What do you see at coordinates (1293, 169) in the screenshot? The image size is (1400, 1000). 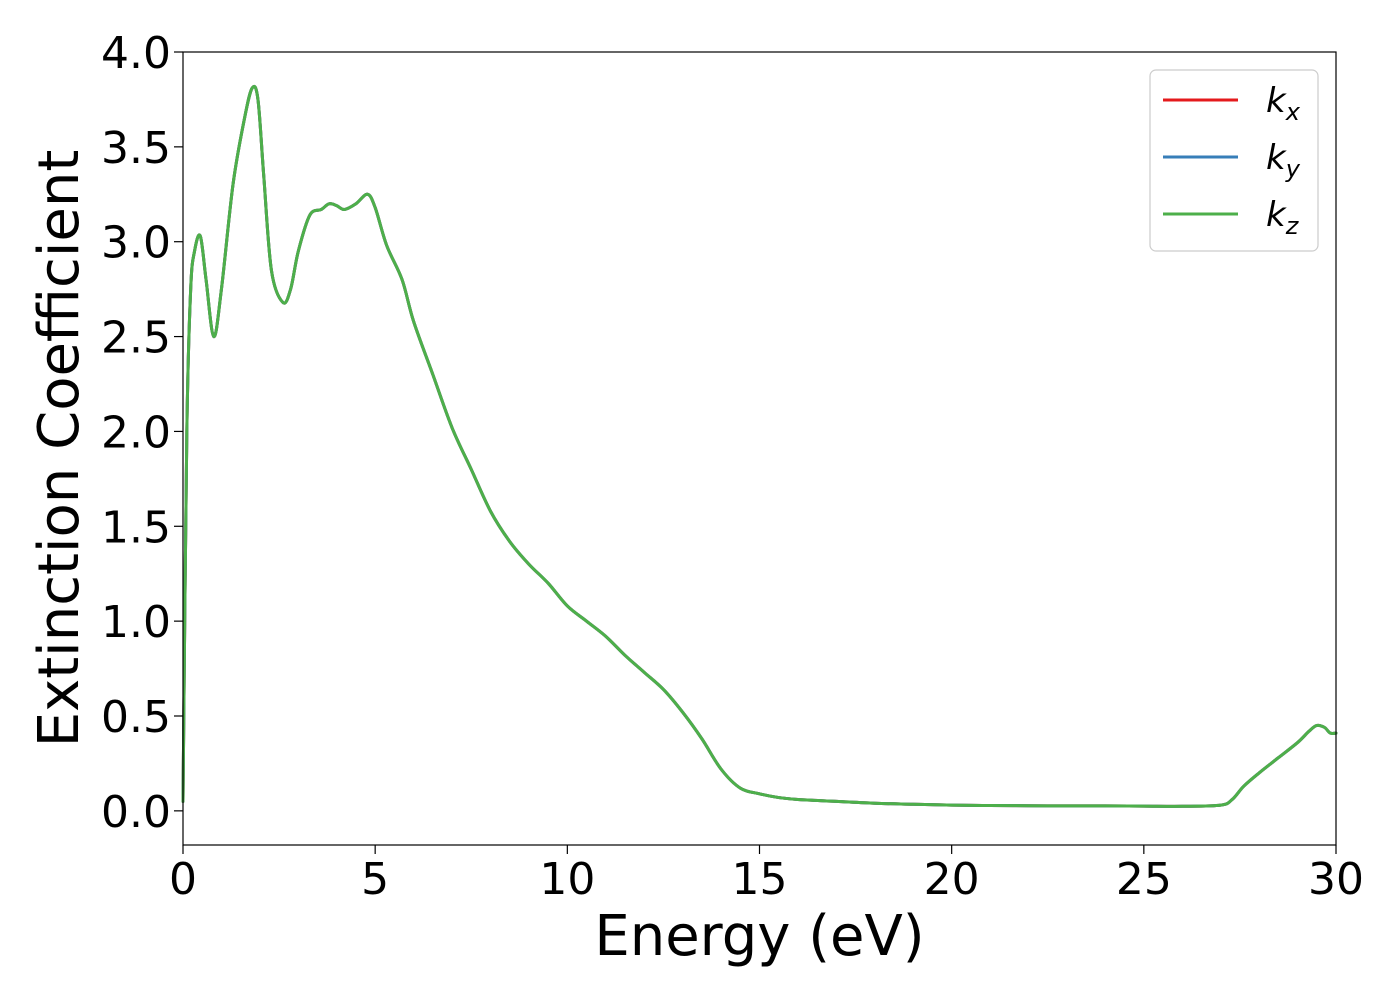 I see `legend-label-subscript: y` at bounding box center [1293, 169].